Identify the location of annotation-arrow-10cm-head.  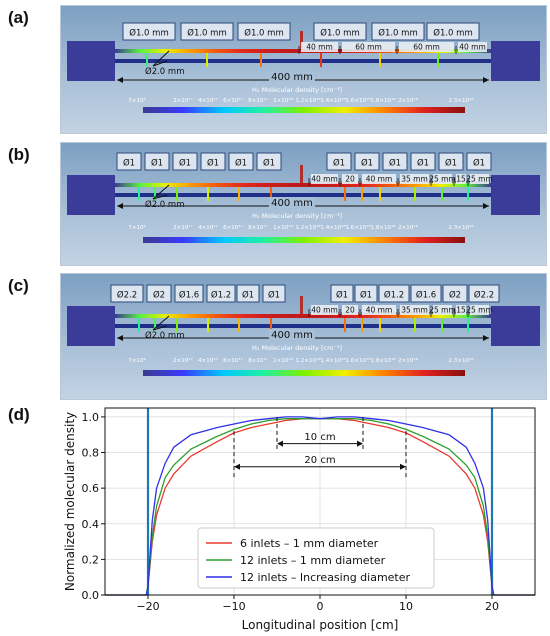
(280, 443).